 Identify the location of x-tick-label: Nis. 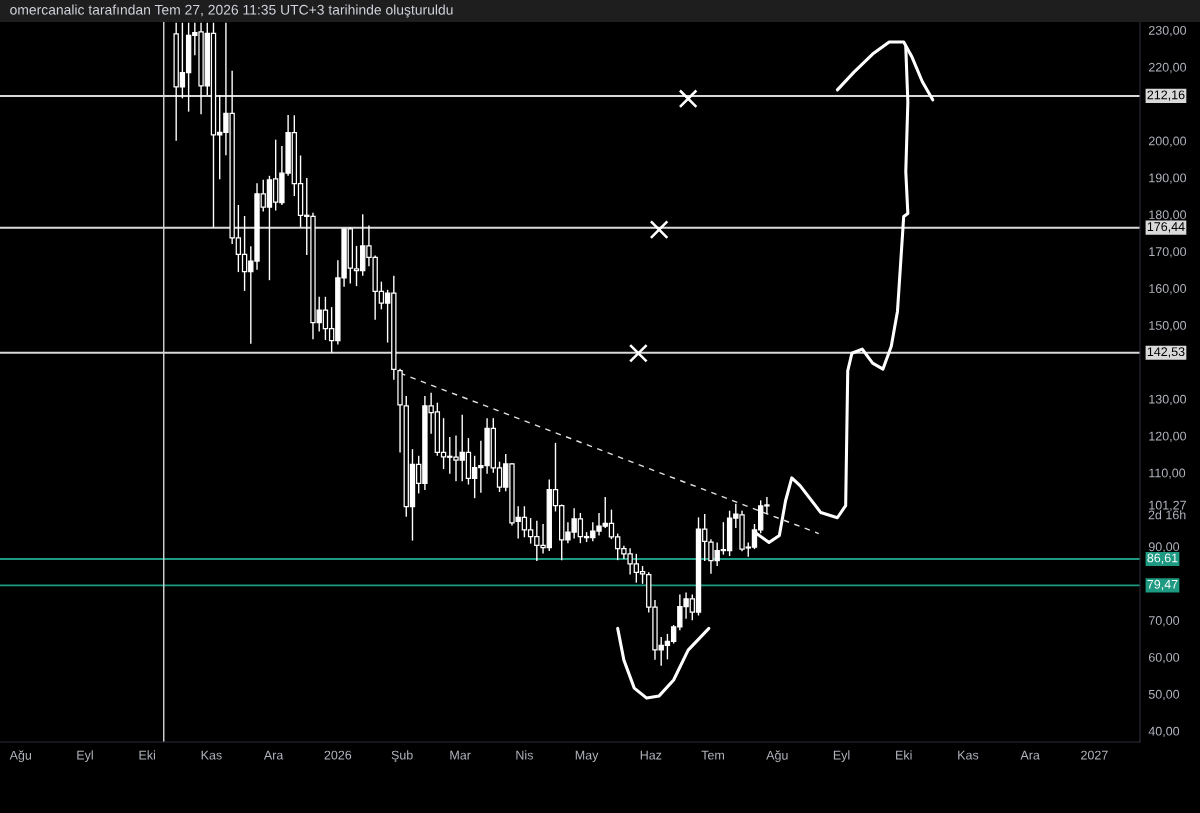
(524, 755).